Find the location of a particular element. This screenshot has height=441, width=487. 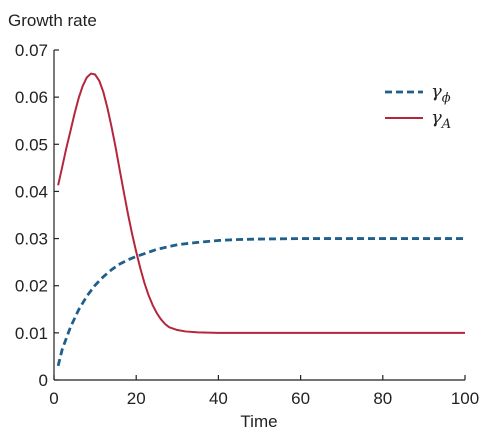

y-tick-label: 0.06 is located at coordinates (31, 97).